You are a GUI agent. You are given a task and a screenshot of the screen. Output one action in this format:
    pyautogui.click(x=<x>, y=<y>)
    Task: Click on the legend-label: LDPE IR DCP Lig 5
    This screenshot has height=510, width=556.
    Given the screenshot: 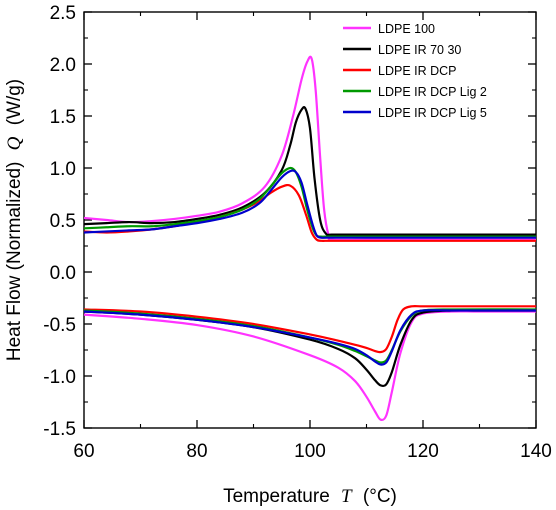 What is the action you would take?
    pyautogui.click(x=432, y=113)
    